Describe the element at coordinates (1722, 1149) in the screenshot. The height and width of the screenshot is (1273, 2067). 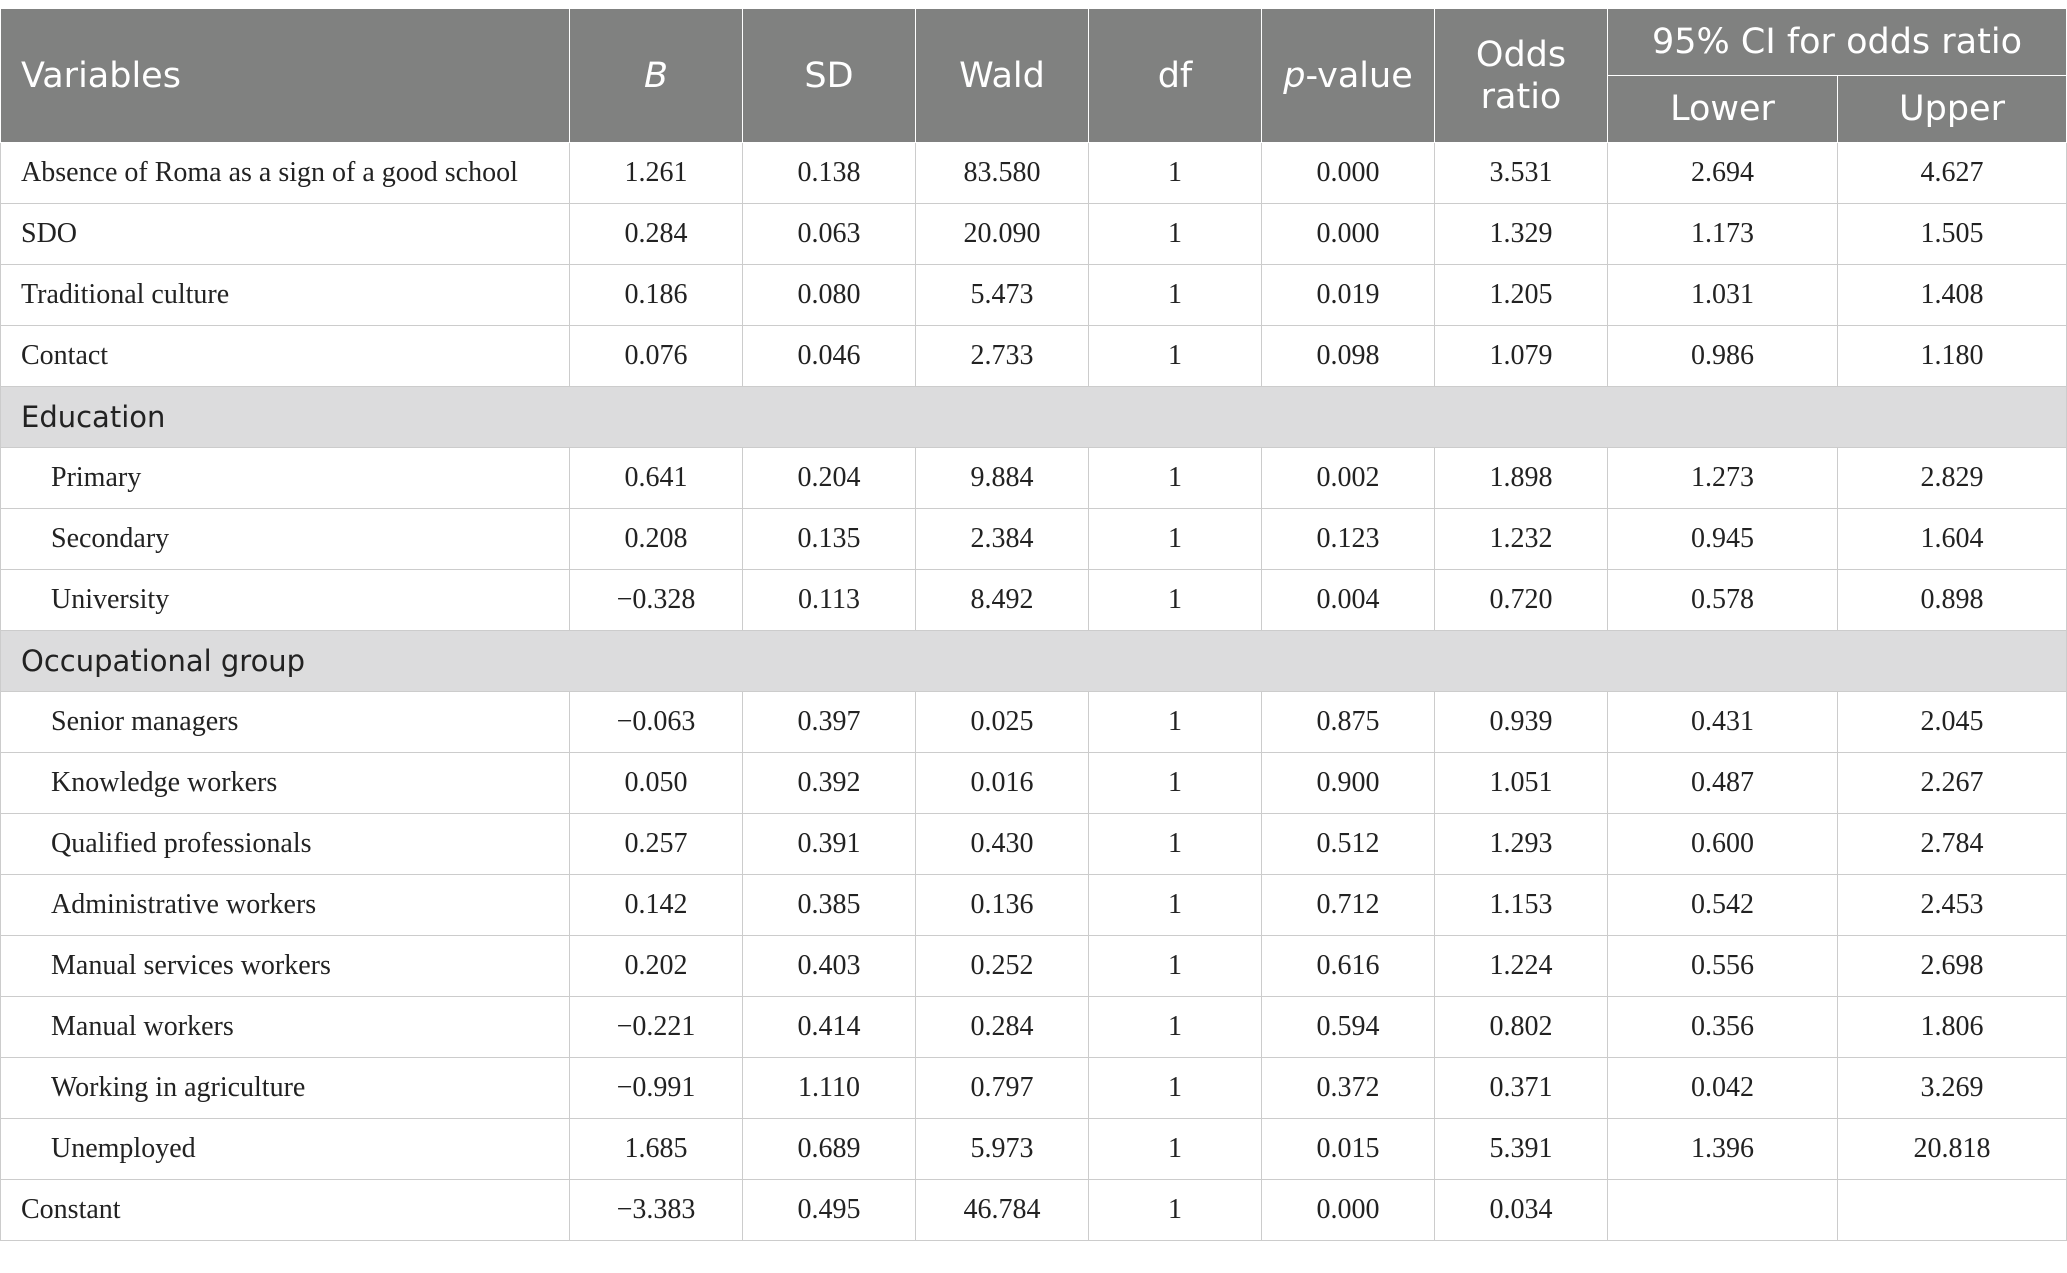
I see `cell-lower: 1.396` at that location.